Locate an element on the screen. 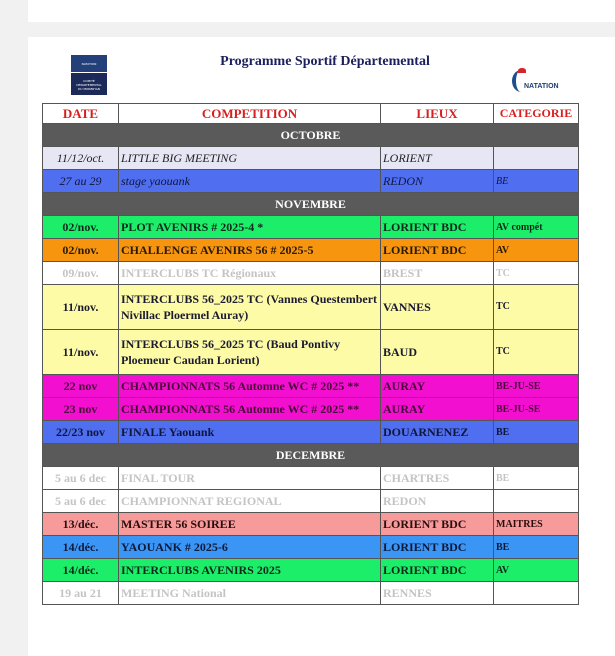  cell-date: 19 au 21 is located at coordinates (80, 593).